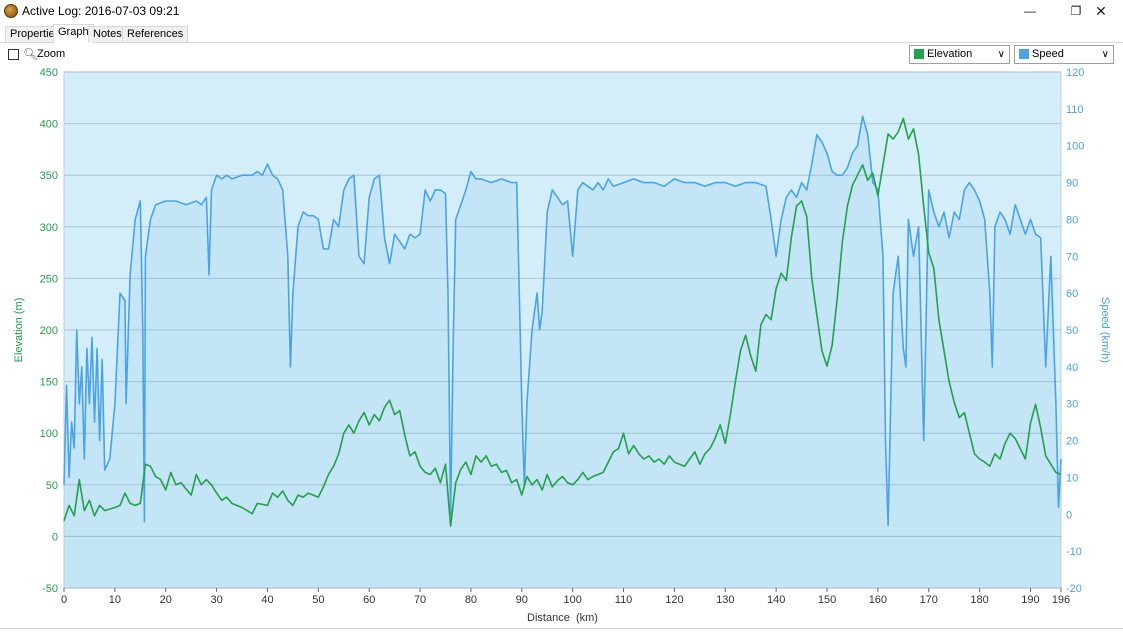 Image resolution: width=1123 pixels, height=635 pixels. I want to click on tab-bar: Properties Graph Notes References, so click(561, 33).